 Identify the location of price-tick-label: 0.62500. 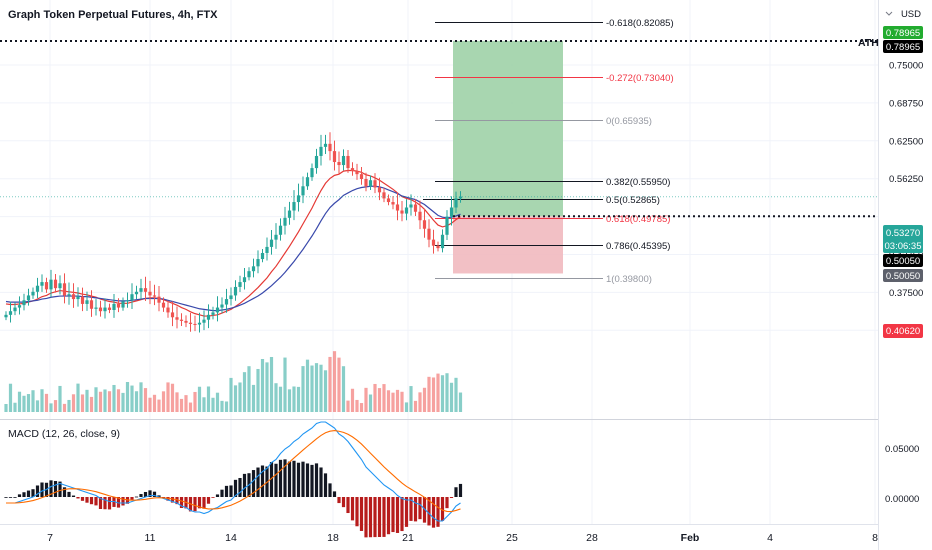
(906, 141).